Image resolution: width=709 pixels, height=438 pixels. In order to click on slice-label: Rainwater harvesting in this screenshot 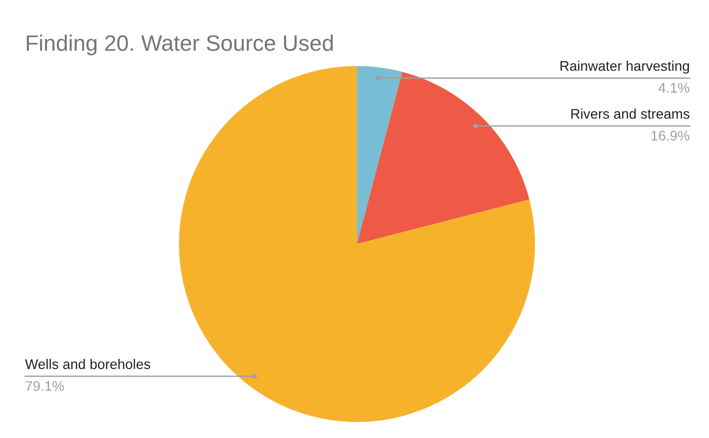, I will do `click(624, 67)`.